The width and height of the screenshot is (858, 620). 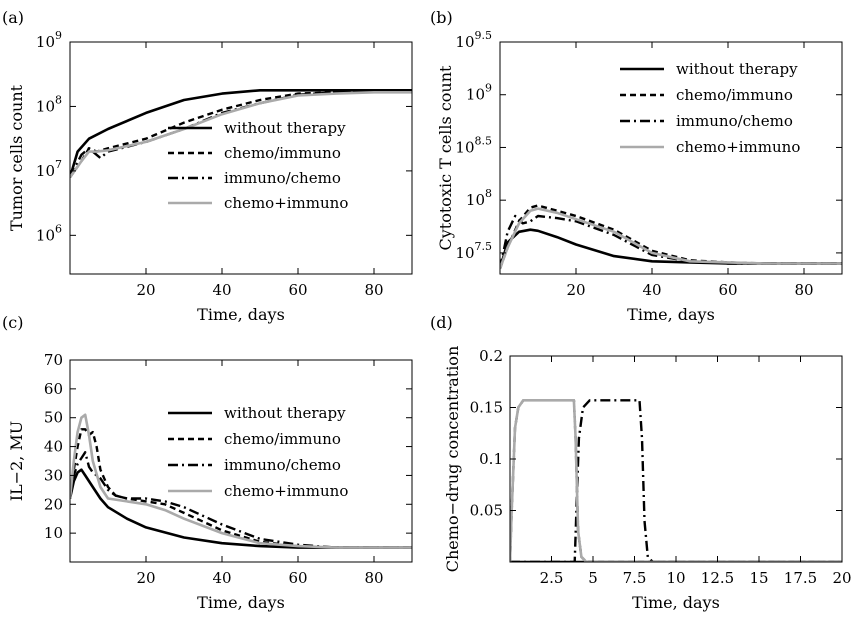 What do you see at coordinates (53, 447) in the screenshot?
I see `y-tick-label: 40` at bounding box center [53, 447].